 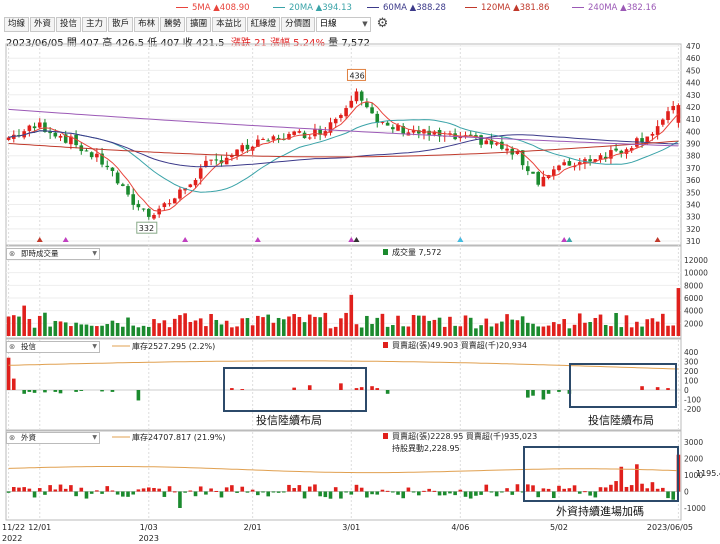 What do you see at coordinates (298, 24) in the screenshot?
I see `tab-price-dist: 分價圖` at bounding box center [298, 24].